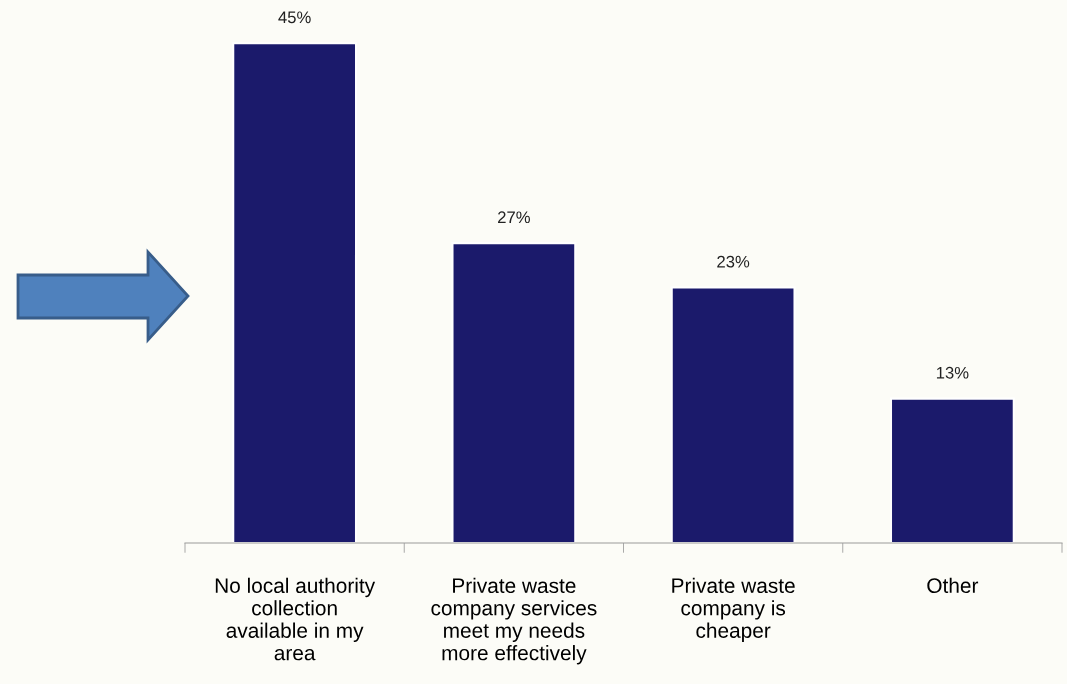 The width and height of the screenshot is (1067, 684). What do you see at coordinates (733, 261) in the screenshot?
I see `data-label: 23%` at bounding box center [733, 261].